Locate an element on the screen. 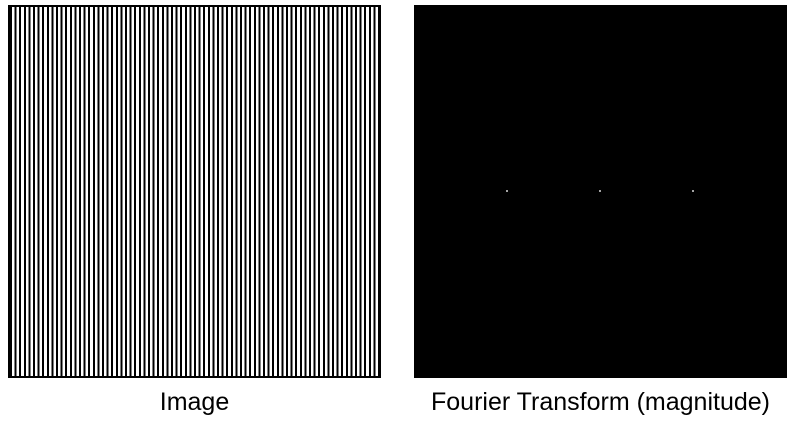 This screenshot has width=799, height=423. image-caption: Image is located at coordinates (194, 402).